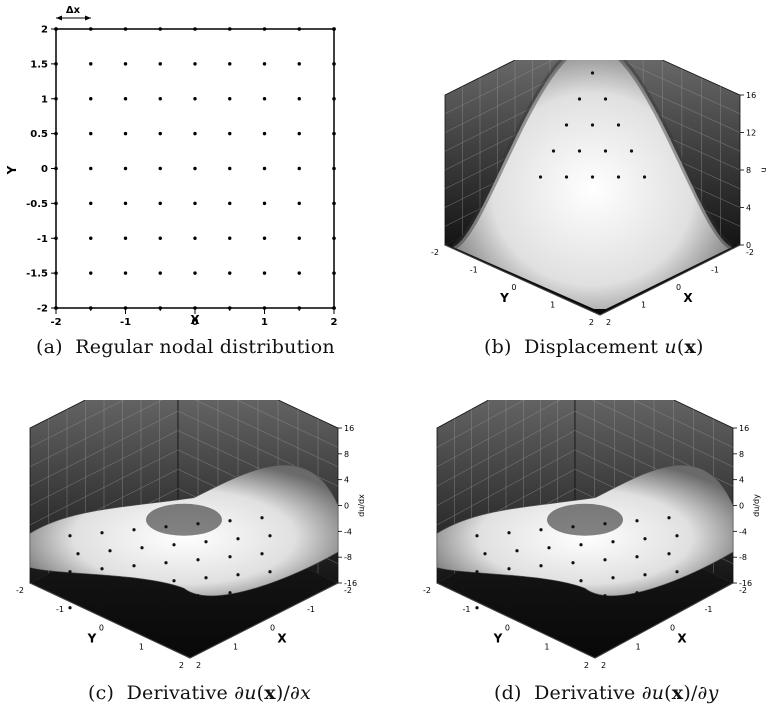 Image resolution: width=773 pixels, height=713 pixels. What do you see at coordinates (199, 693) in the screenshot?
I see `caption-c: (c) Derivative ∂u(x)/∂x` at bounding box center [199, 693].